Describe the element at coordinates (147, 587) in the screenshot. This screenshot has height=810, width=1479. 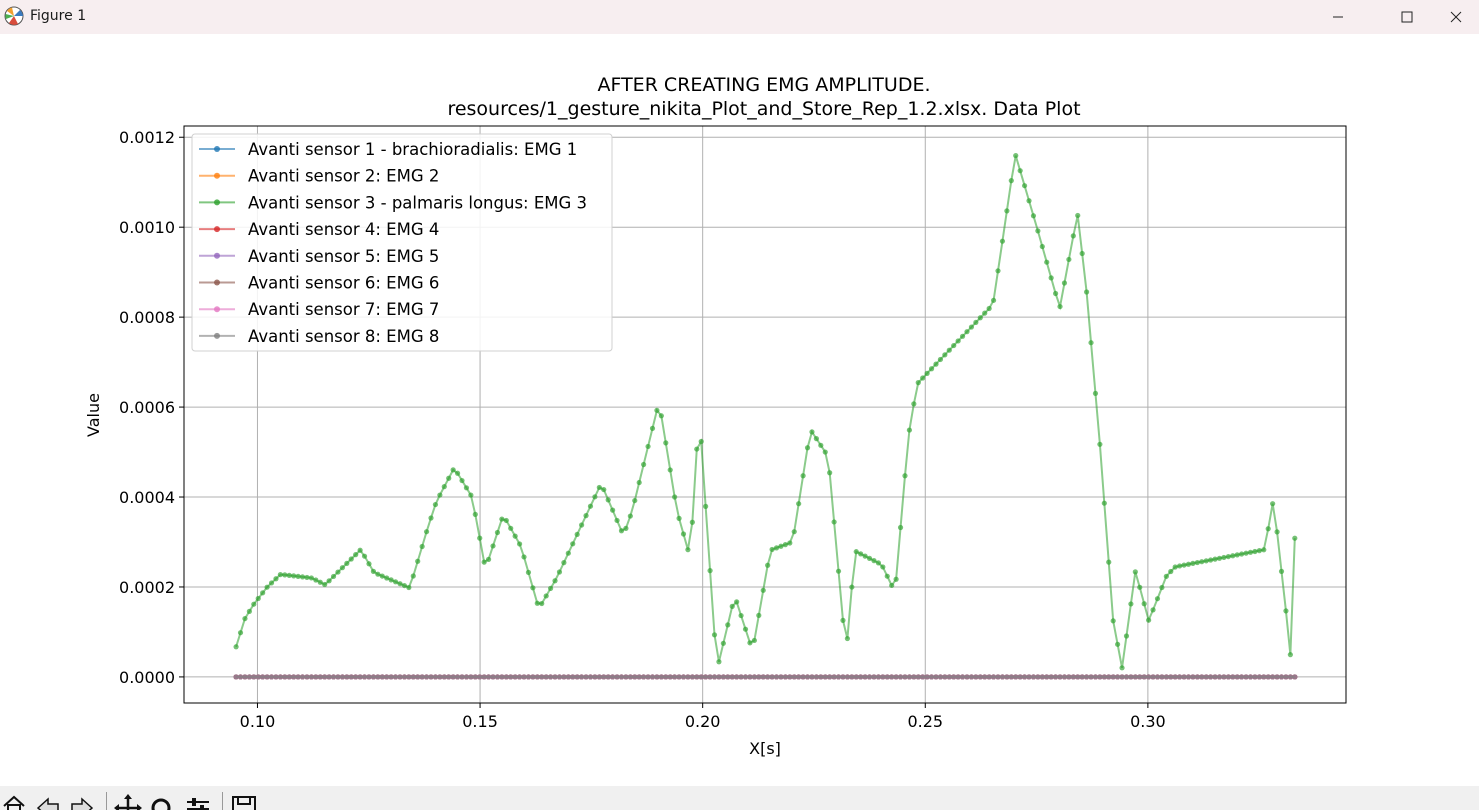
I see `y-tick-label: 0.0002` at that location.